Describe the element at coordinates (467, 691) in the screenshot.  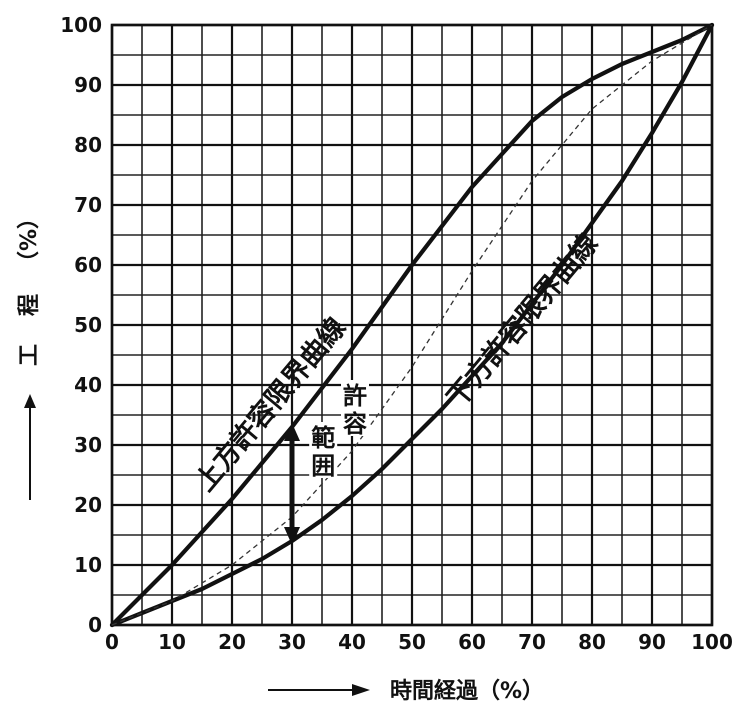
I see `x-axis-title-text: 時間経過（%）` at that location.